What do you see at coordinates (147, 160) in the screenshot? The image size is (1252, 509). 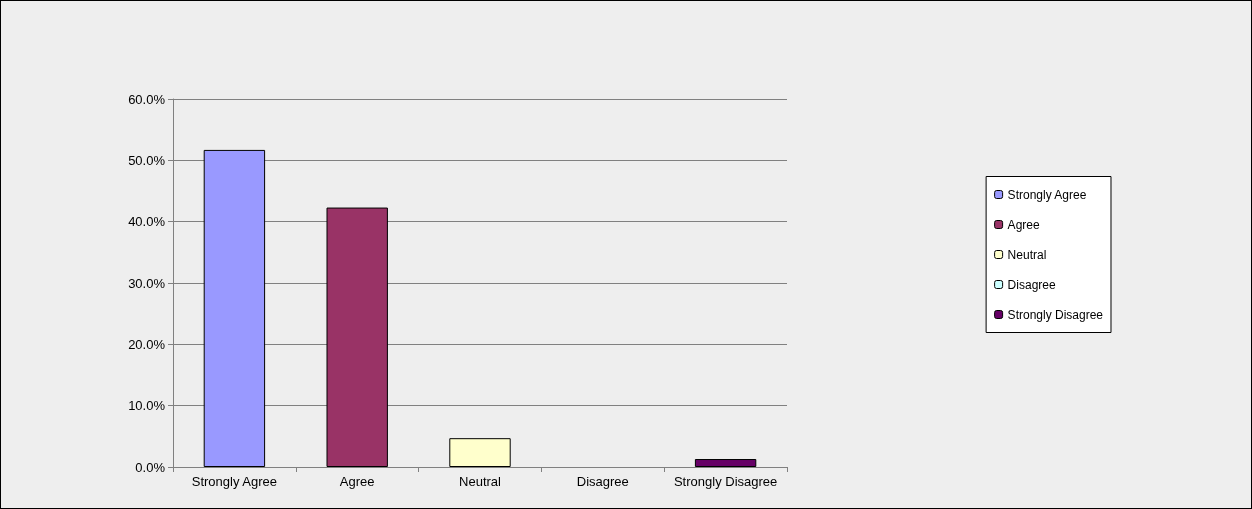 I see `y-tick-label: 50.0%` at bounding box center [147, 160].